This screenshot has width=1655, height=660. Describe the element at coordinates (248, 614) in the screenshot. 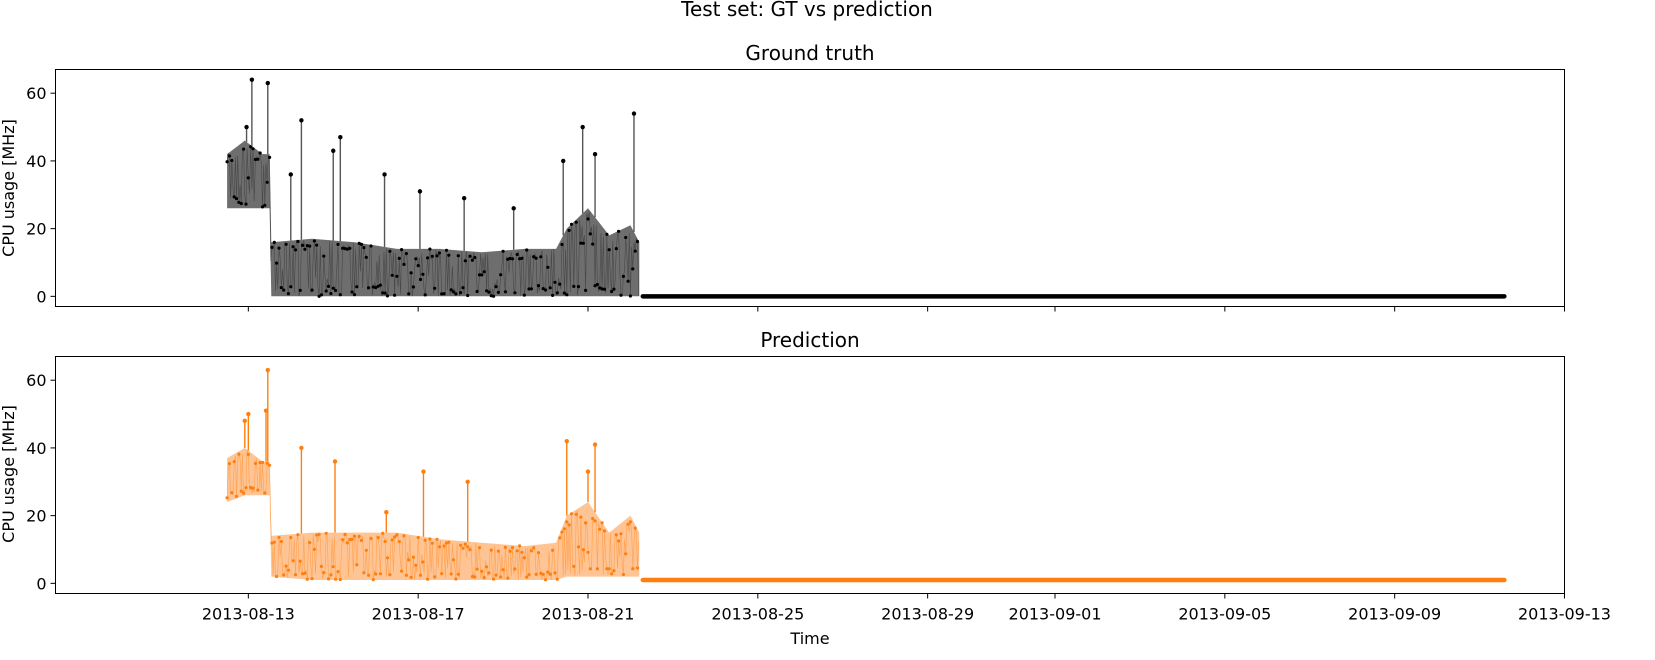

I see `x-tick-label: 2013-08-13` at that location.